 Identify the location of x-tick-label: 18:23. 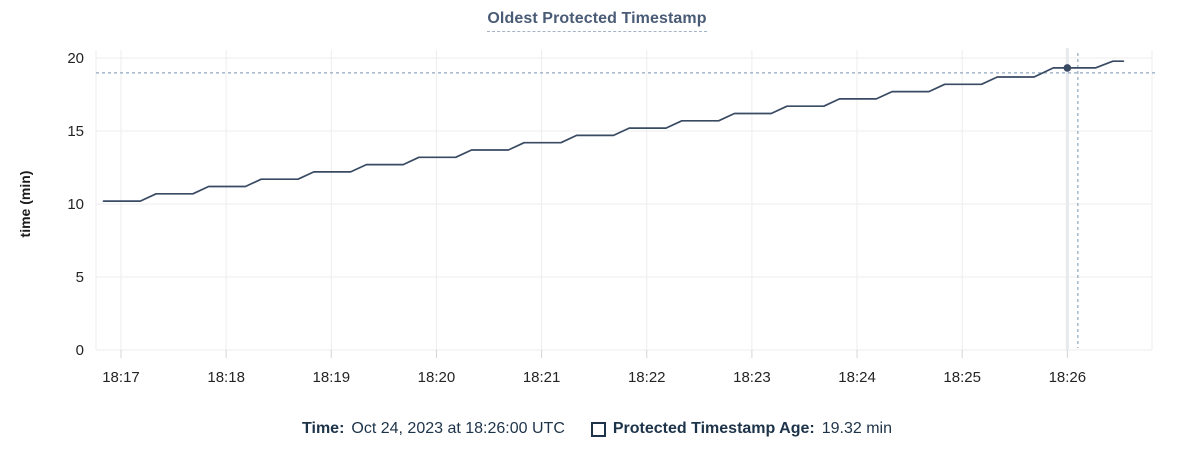
(752, 377).